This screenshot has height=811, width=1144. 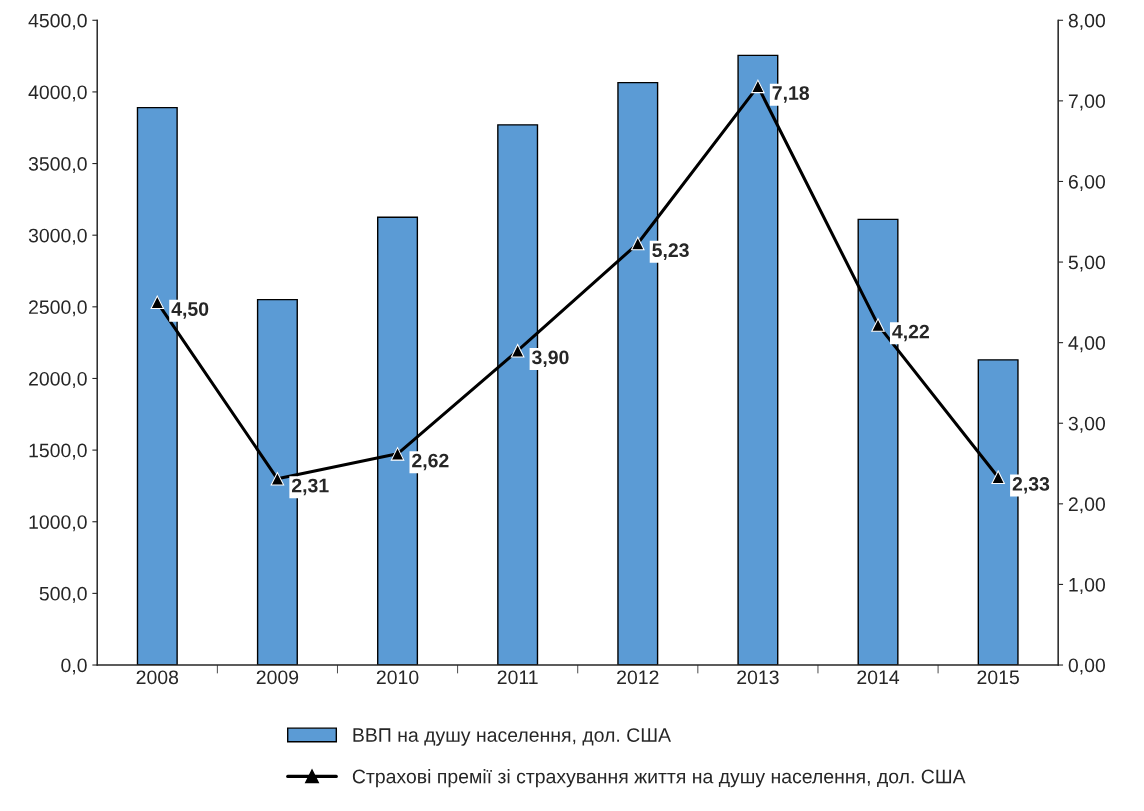 What do you see at coordinates (1087, 505) in the screenshot?
I see `y2-tick-label: 2,00` at bounding box center [1087, 505].